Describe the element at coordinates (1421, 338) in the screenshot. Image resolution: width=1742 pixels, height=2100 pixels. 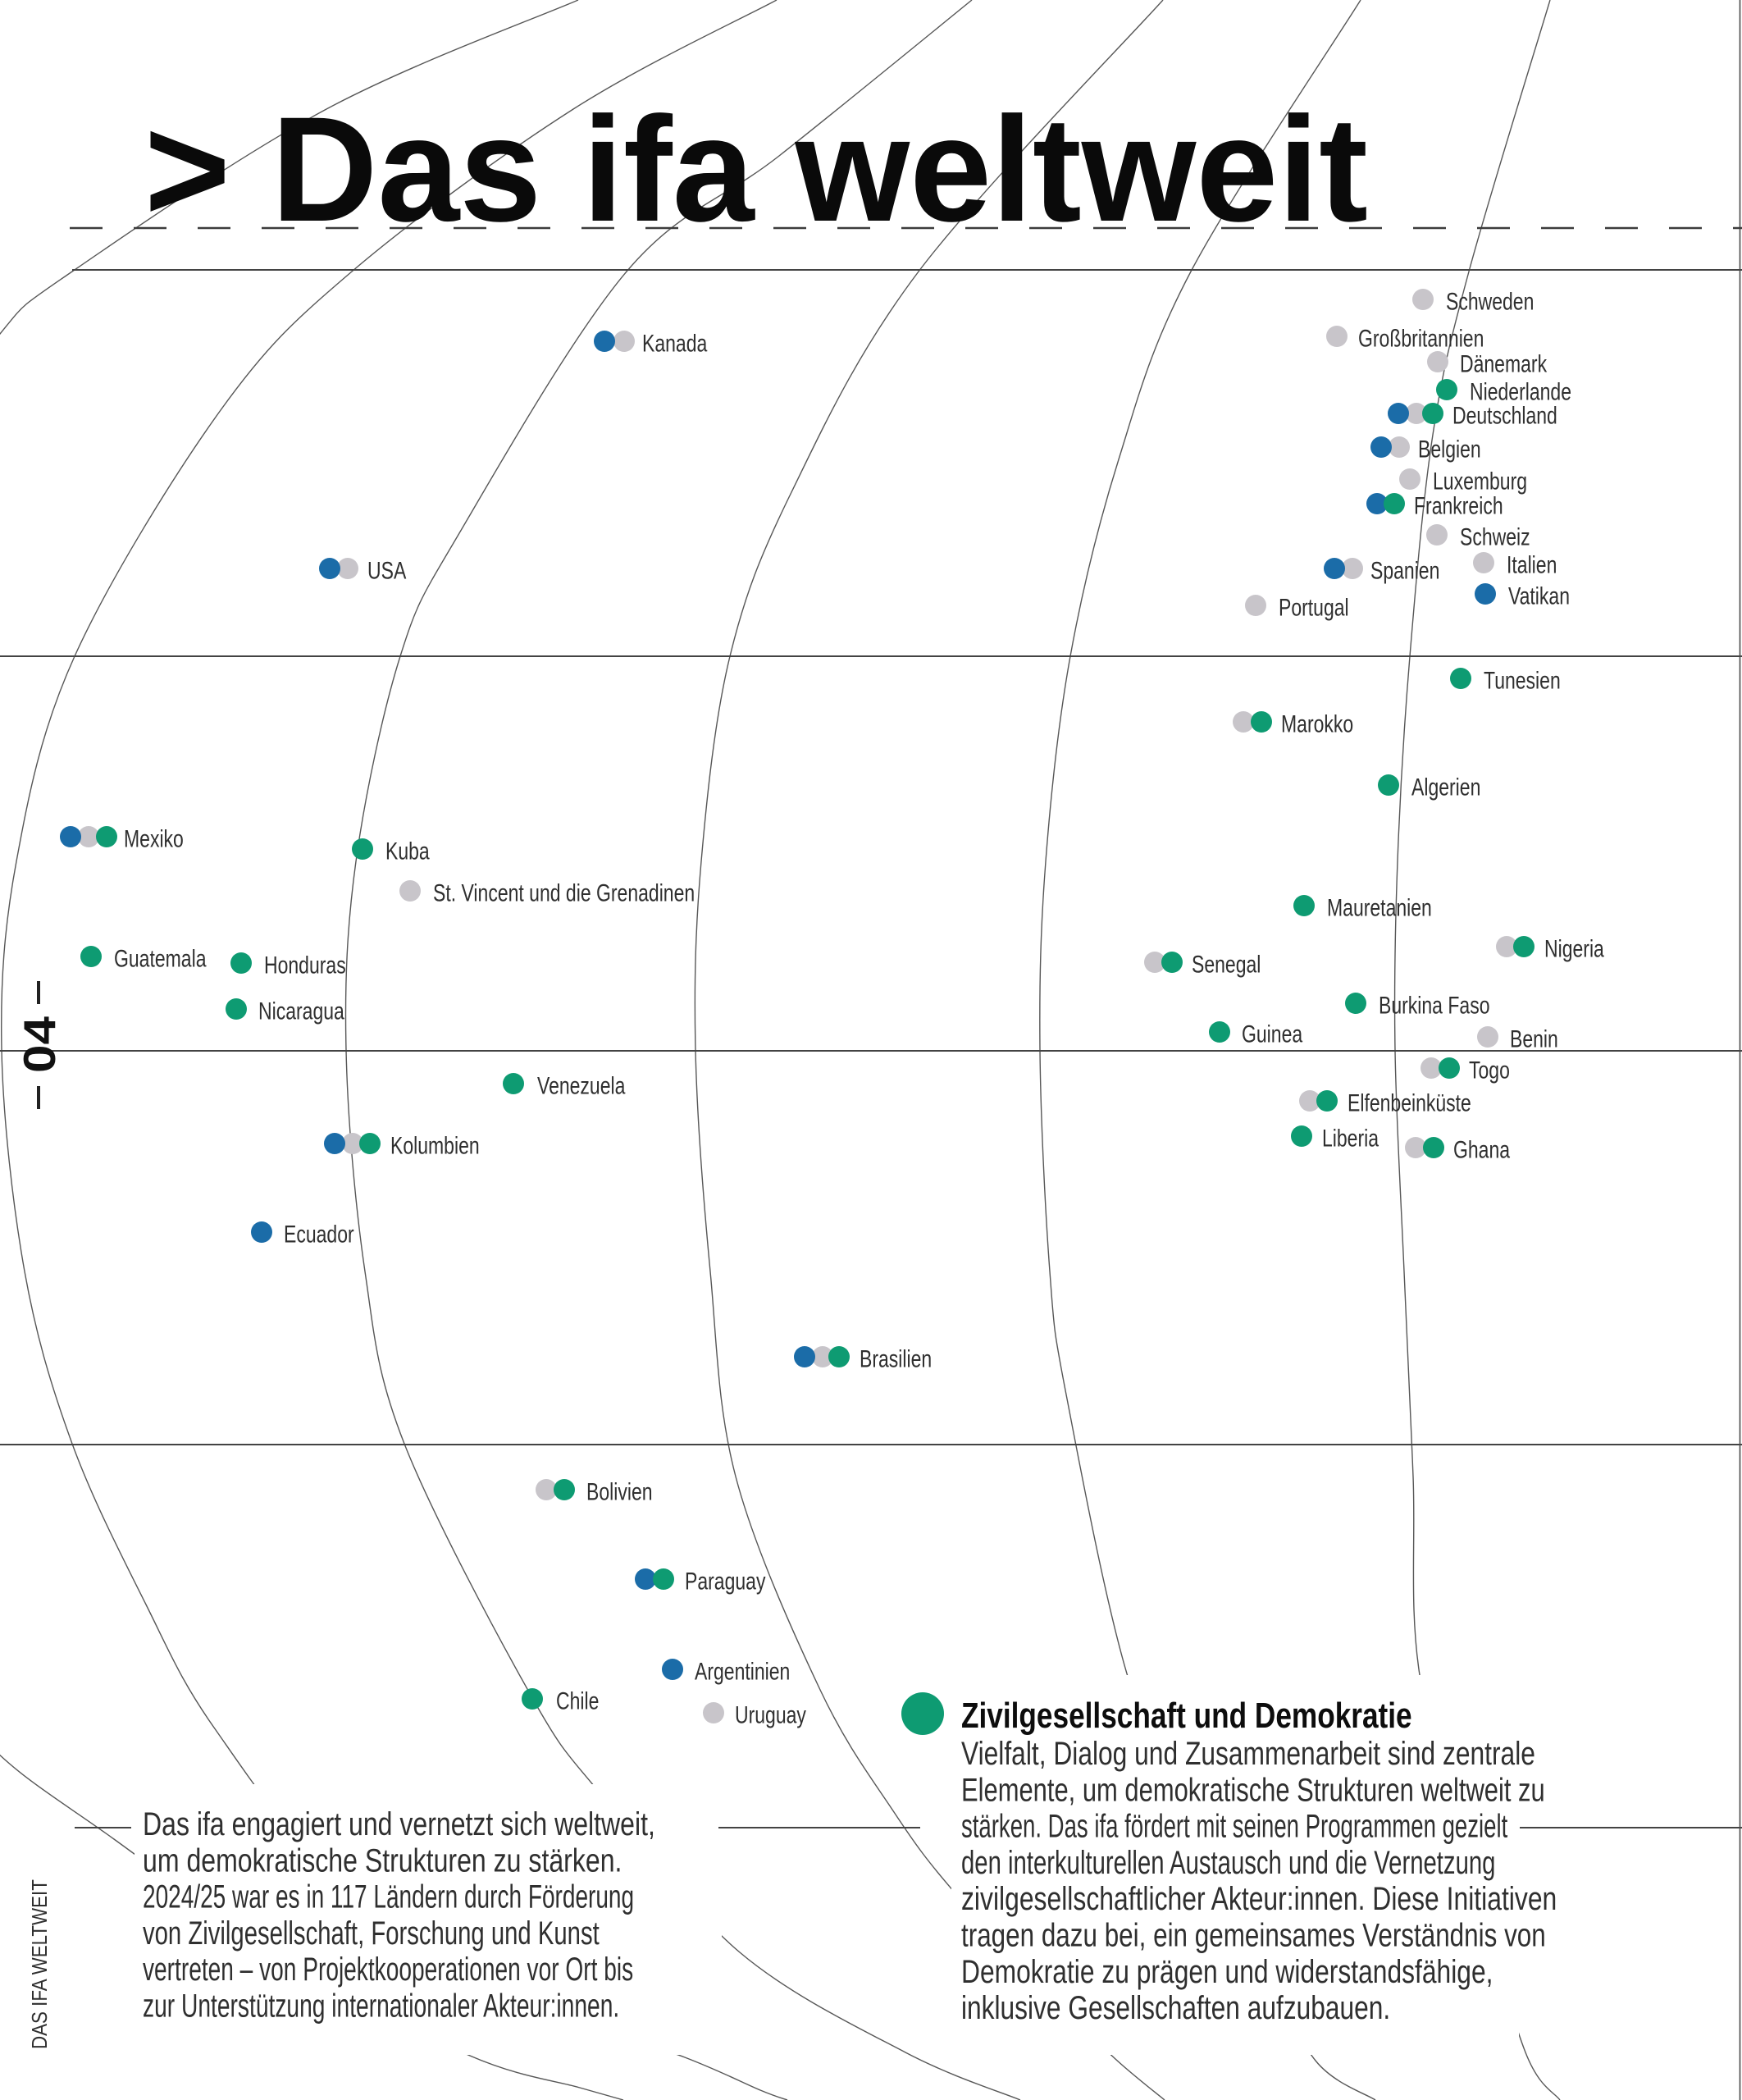
I see `svg-text: Großbritannien` at that location.